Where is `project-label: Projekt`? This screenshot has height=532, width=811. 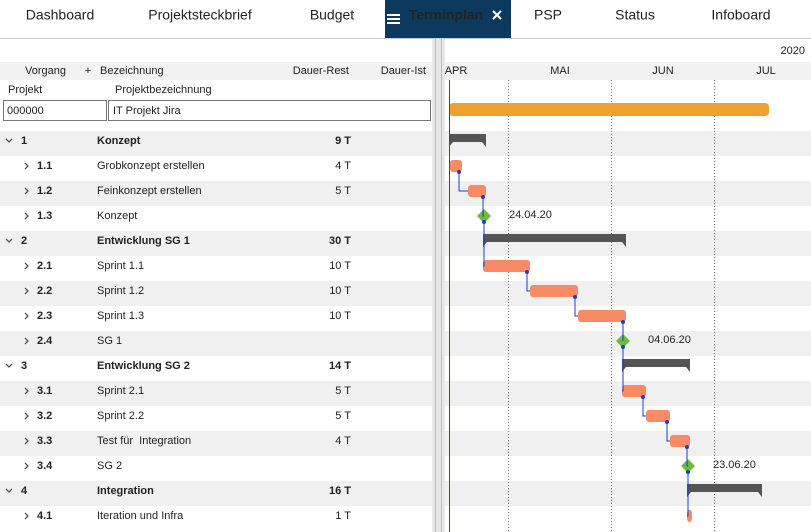
project-label: Projekt is located at coordinates (25, 90).